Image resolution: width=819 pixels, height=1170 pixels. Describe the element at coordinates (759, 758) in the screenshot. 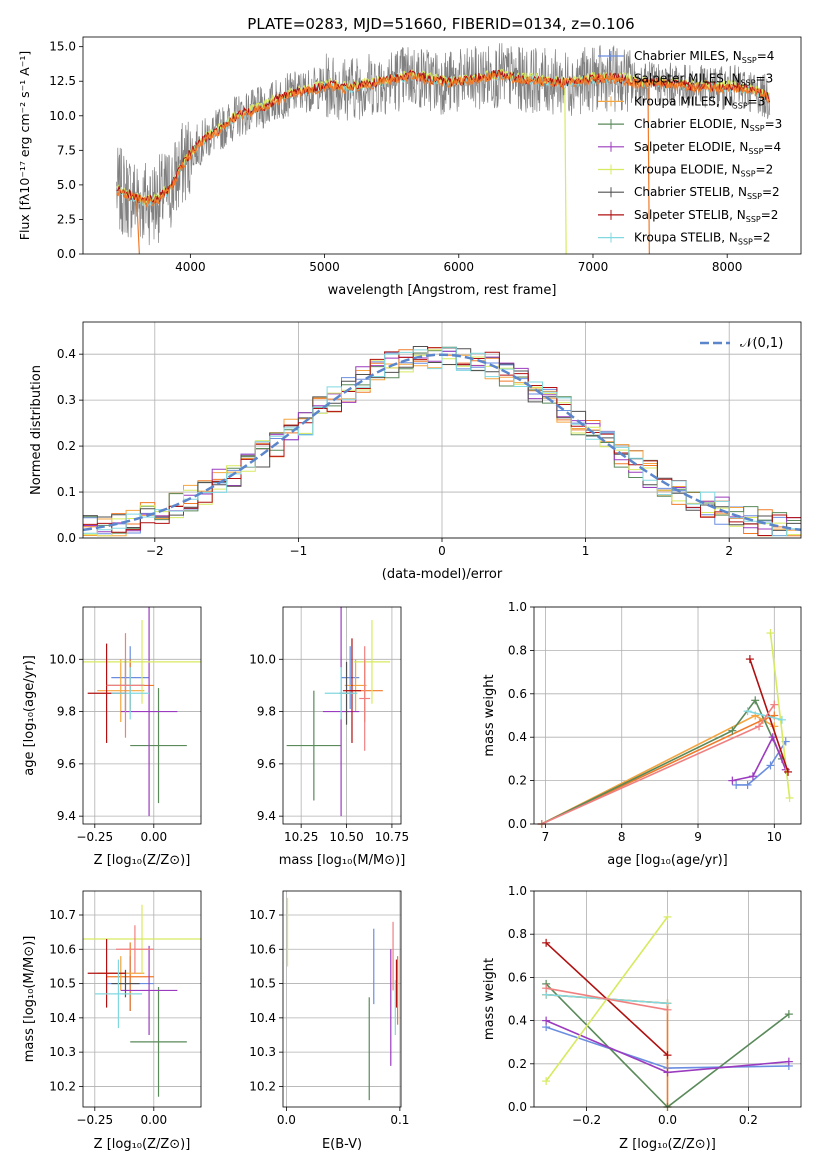

I see `mass-weight-line-se` at that location.